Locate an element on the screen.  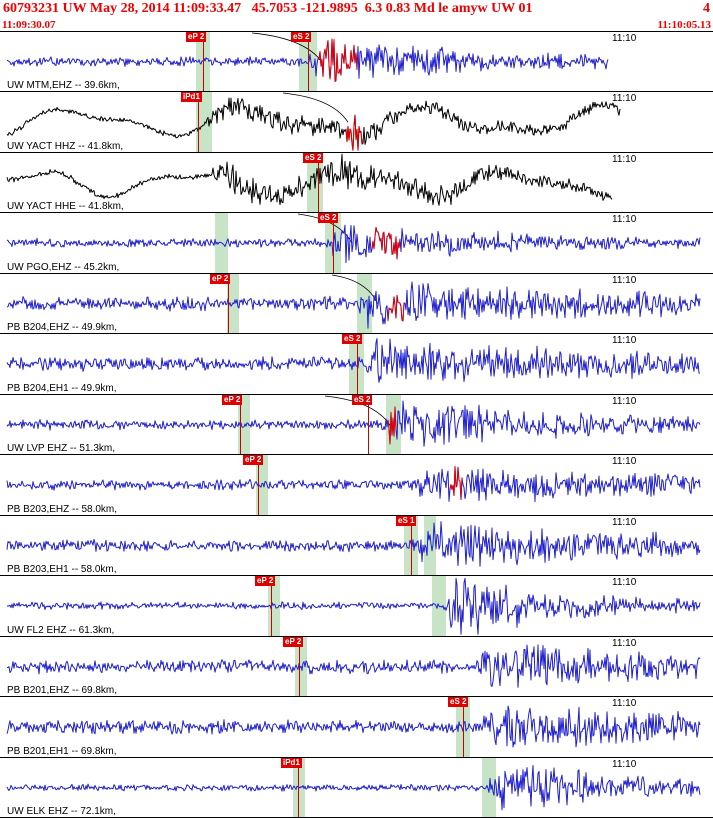
station-label: UW LVP EHZ -- 51.3km, is located at coordinates (61, 449).